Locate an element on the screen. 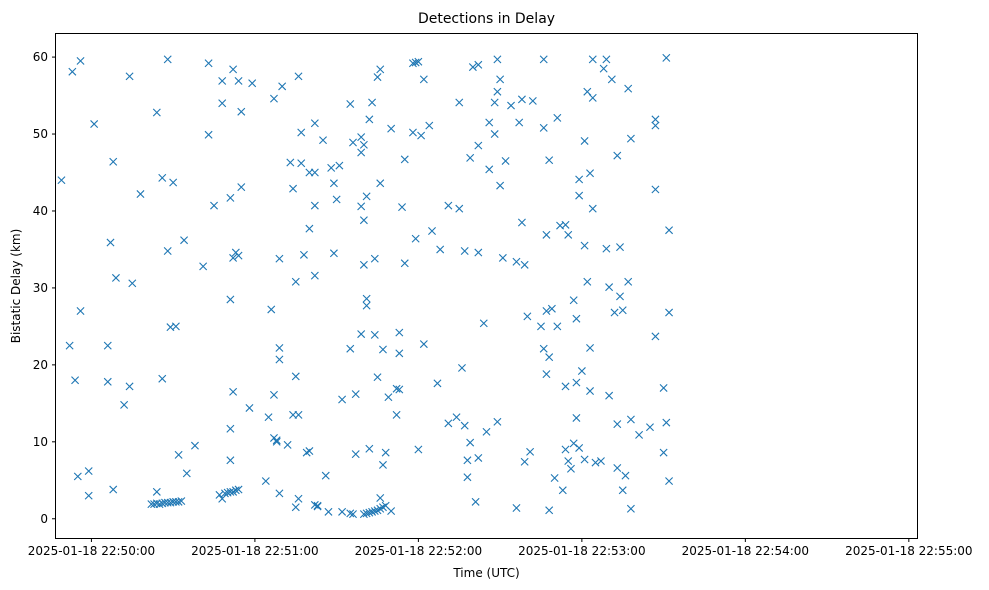  x-tick-label: 2025-01-18 22:54:00 is located at coordinates (745, 551).